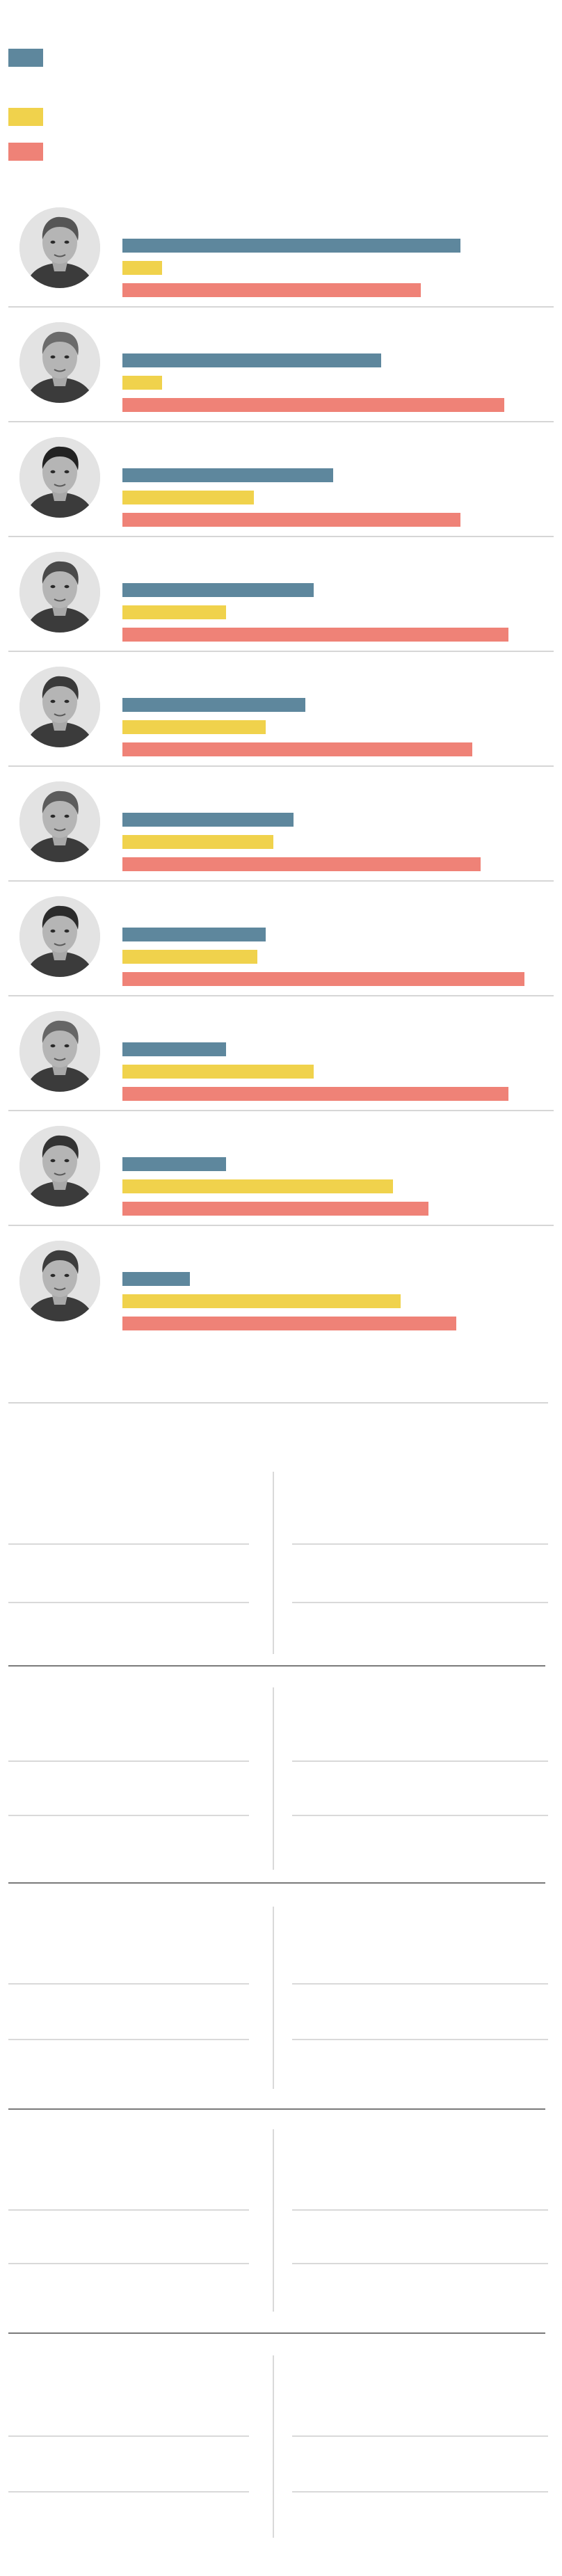 Image resolution: width=562 pixels, height=2576 pixels. I want to click on legend-swatch-series-b, so click(25, 117).